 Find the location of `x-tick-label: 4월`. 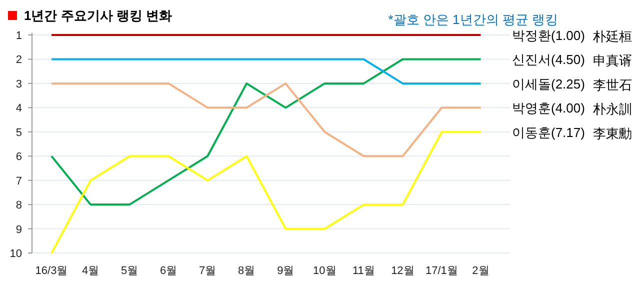

x-tick-label: 4월 is located at coordinates (91, 271).